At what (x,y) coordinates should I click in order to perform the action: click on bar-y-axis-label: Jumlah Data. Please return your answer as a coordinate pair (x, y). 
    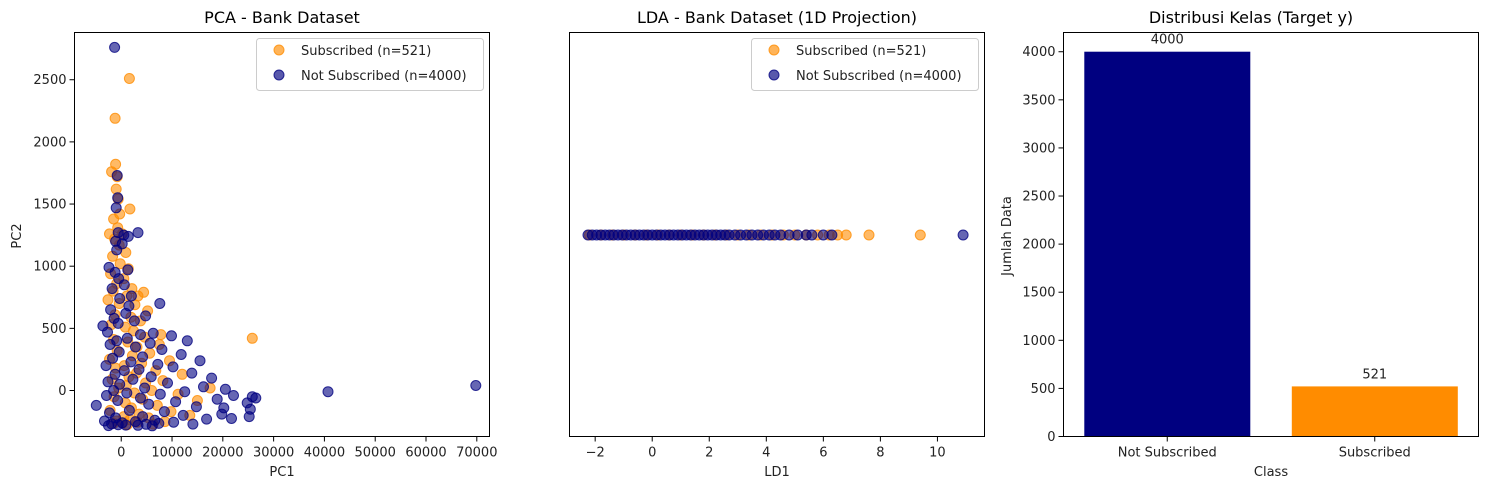
    Looking at the image, I should click on (1007, 236).